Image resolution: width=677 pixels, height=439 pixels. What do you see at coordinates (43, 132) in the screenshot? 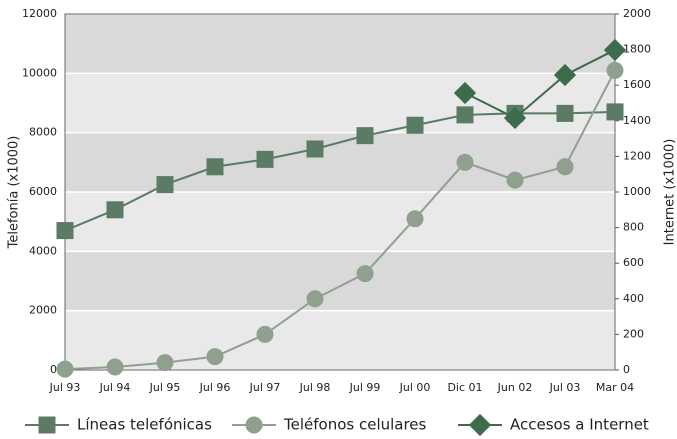
I see `y-tick-label: 8000` at bounding box center [43, 132].